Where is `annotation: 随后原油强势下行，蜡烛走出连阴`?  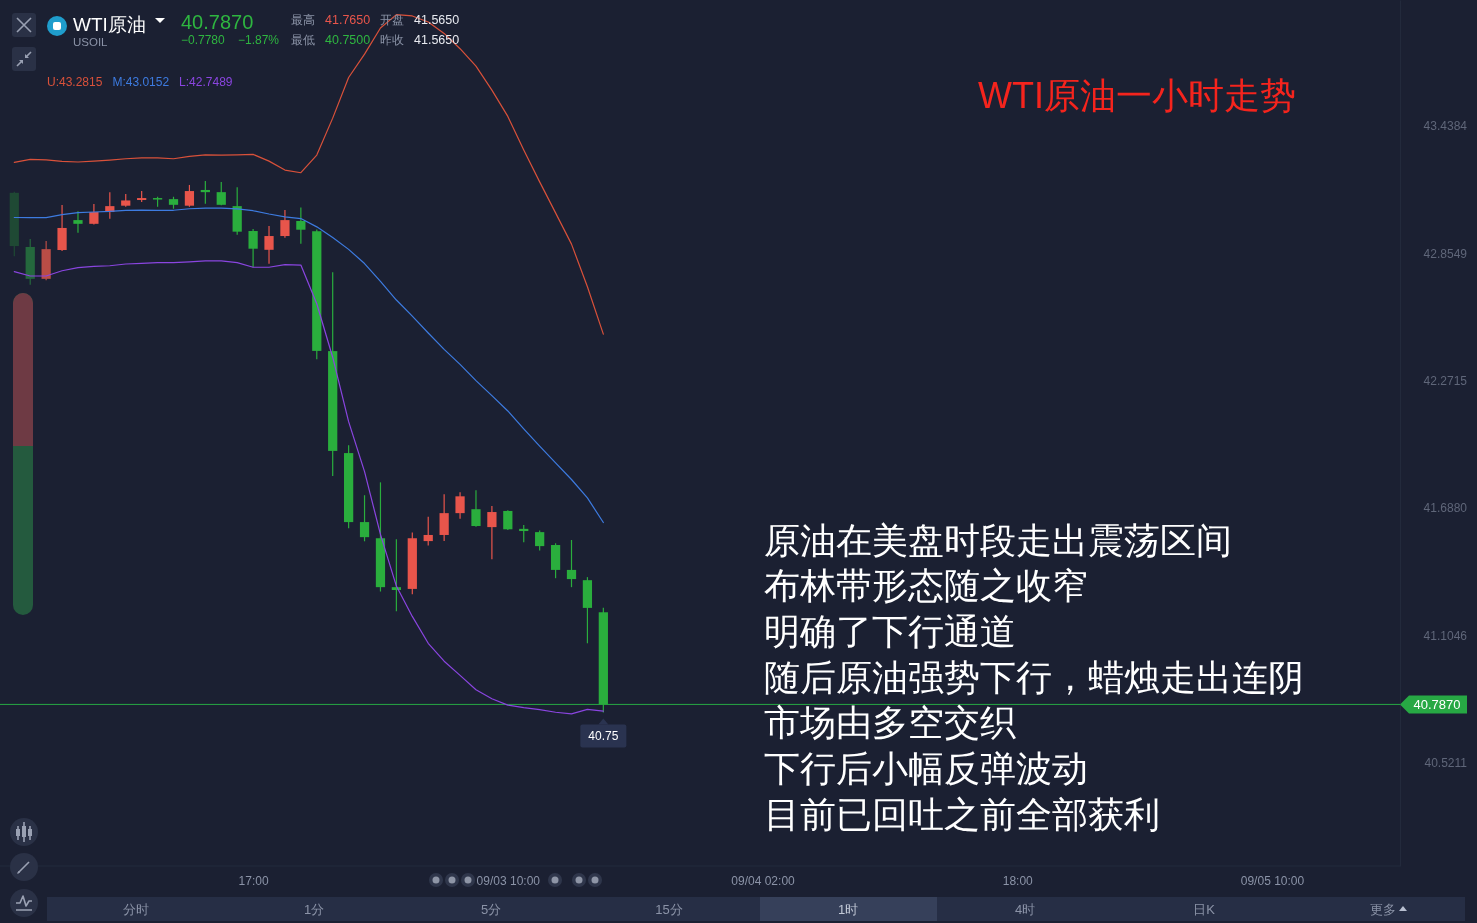 annotation: 随后原油强势下行，蜡烛走出连阴 is located at coordinates (1034, 677).